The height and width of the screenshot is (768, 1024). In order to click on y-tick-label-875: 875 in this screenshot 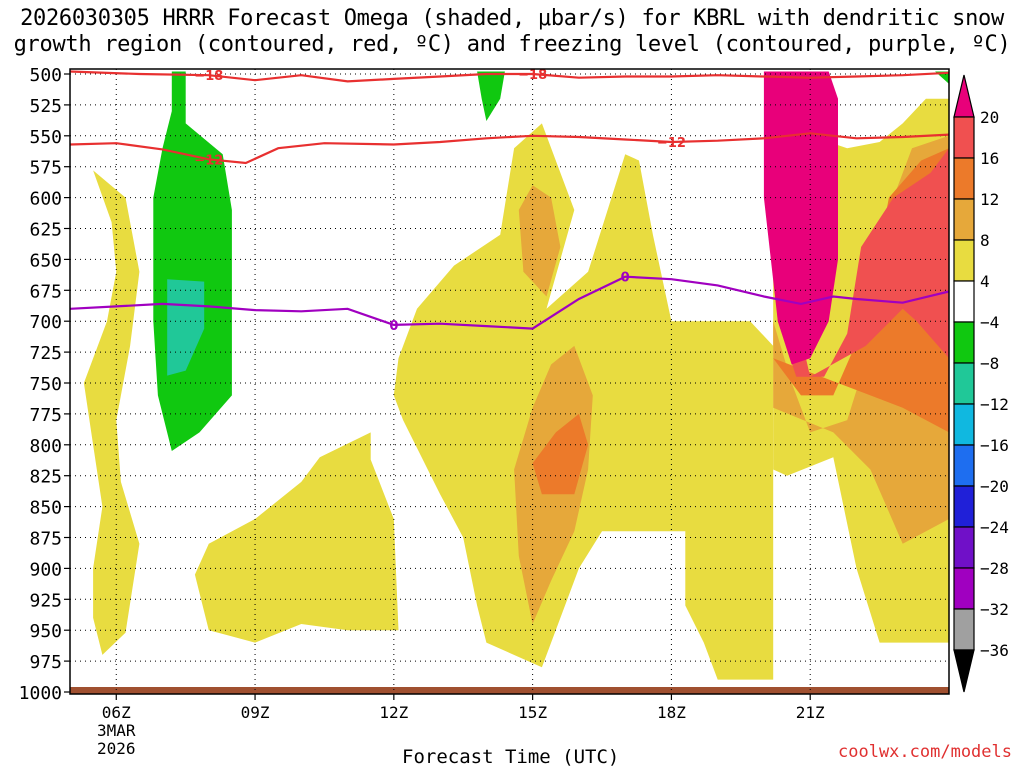, I will do `click(45, 539)`.